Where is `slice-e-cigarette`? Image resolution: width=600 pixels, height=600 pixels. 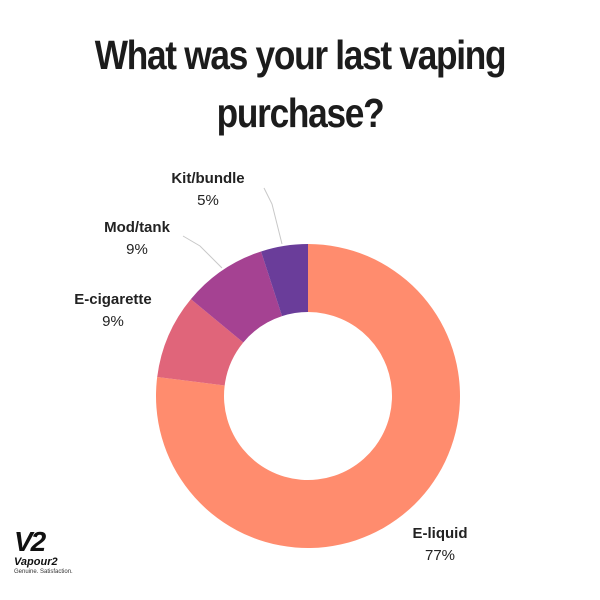 slice-e-cigarette is located at coordinates (200, 342).